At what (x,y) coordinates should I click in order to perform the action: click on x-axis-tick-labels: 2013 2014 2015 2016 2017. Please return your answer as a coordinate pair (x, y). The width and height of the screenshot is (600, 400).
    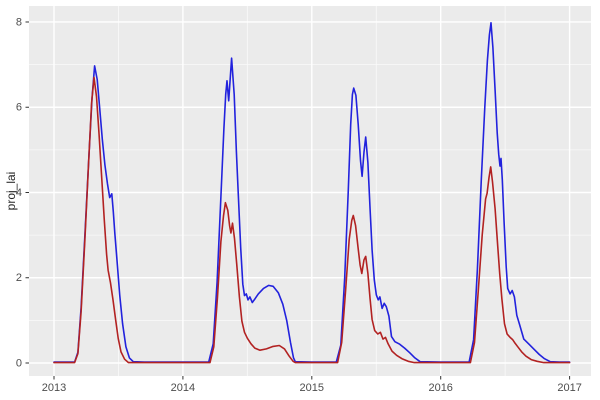
    Looking at the image, I should click on (312, 388).